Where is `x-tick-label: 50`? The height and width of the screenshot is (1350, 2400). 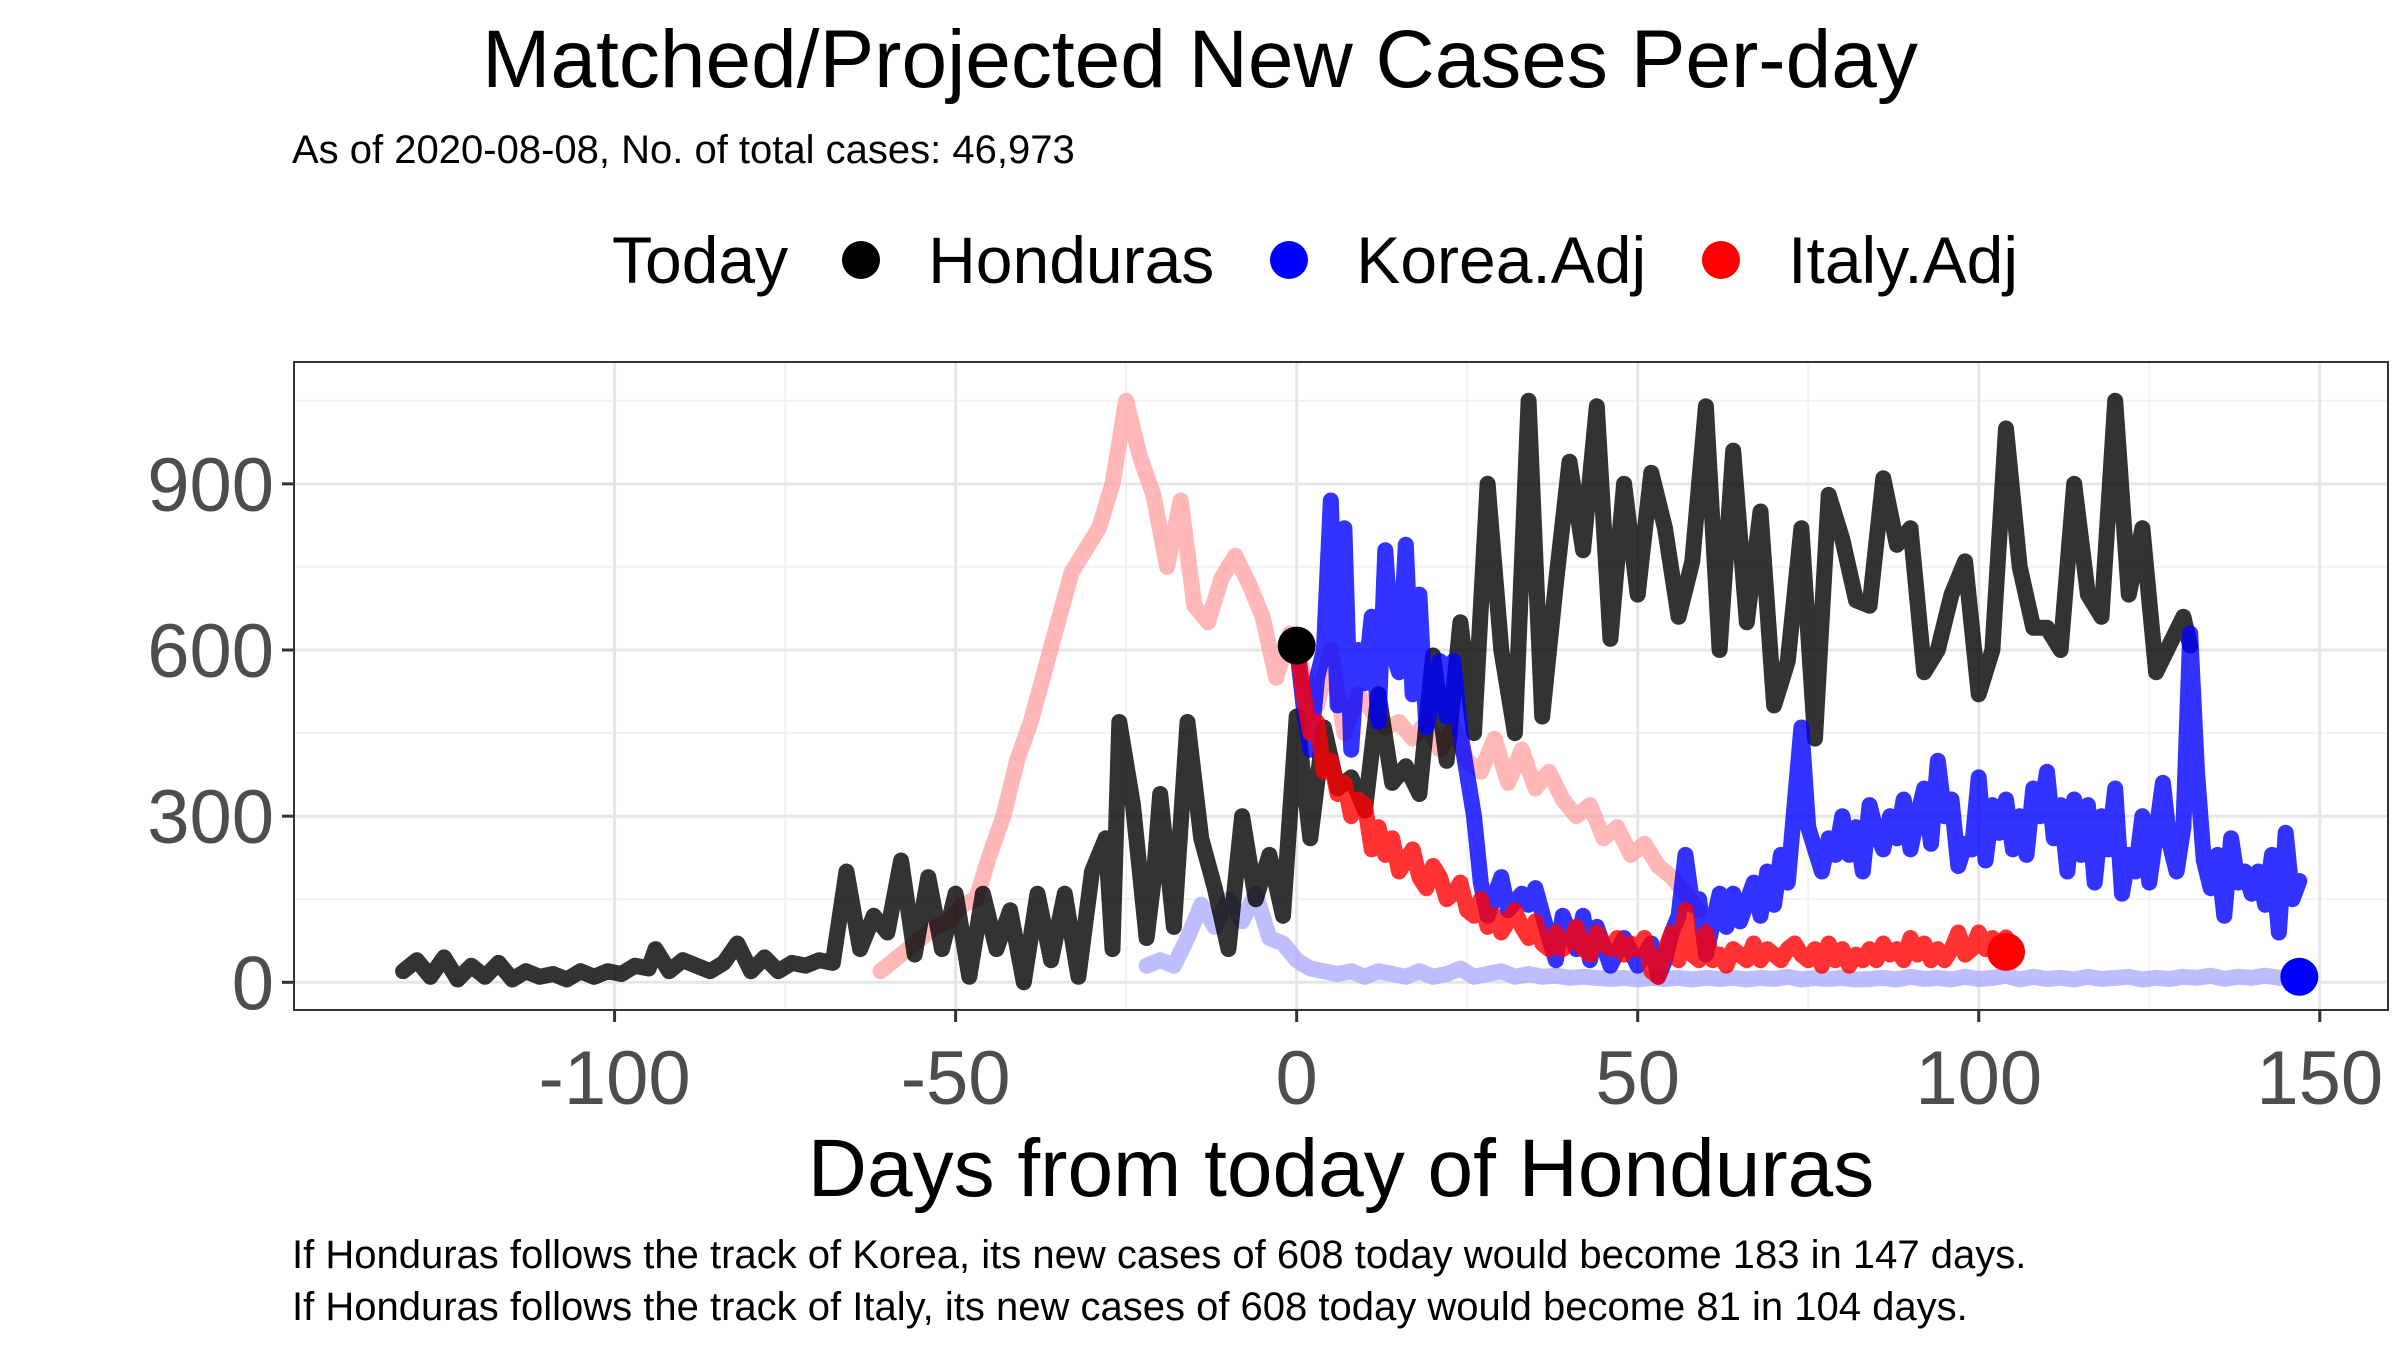
x-tick-label: 50 is located at coordinates (1637, 1078).